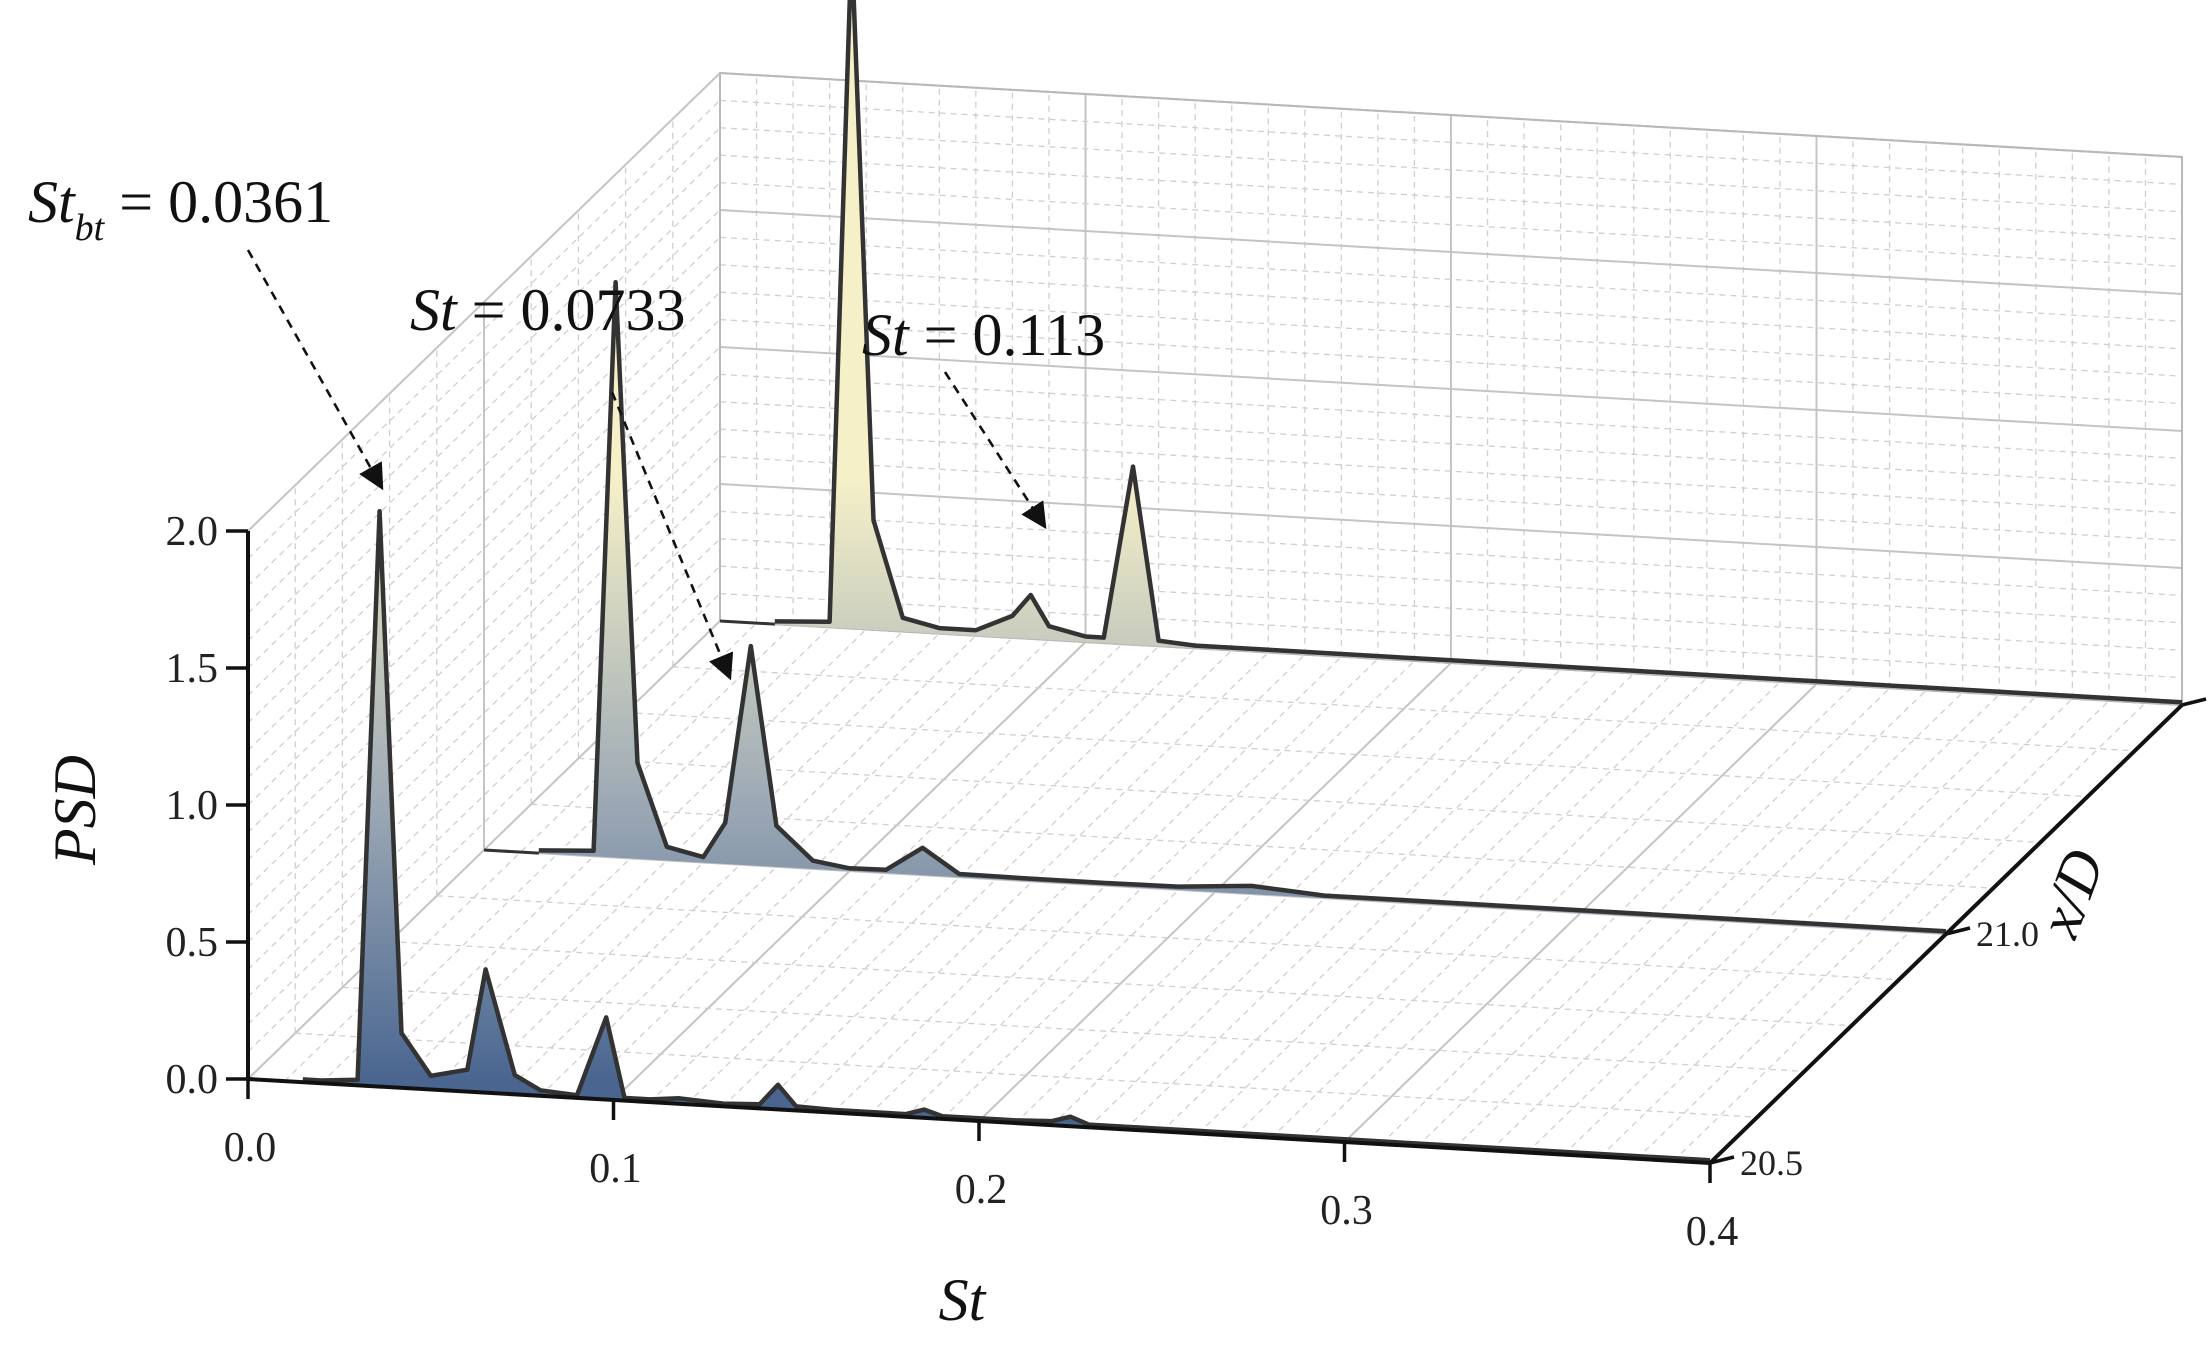 The image size is (2208, 1355). I want to click on annotation-value: = 0.113, so click(1007, 335).